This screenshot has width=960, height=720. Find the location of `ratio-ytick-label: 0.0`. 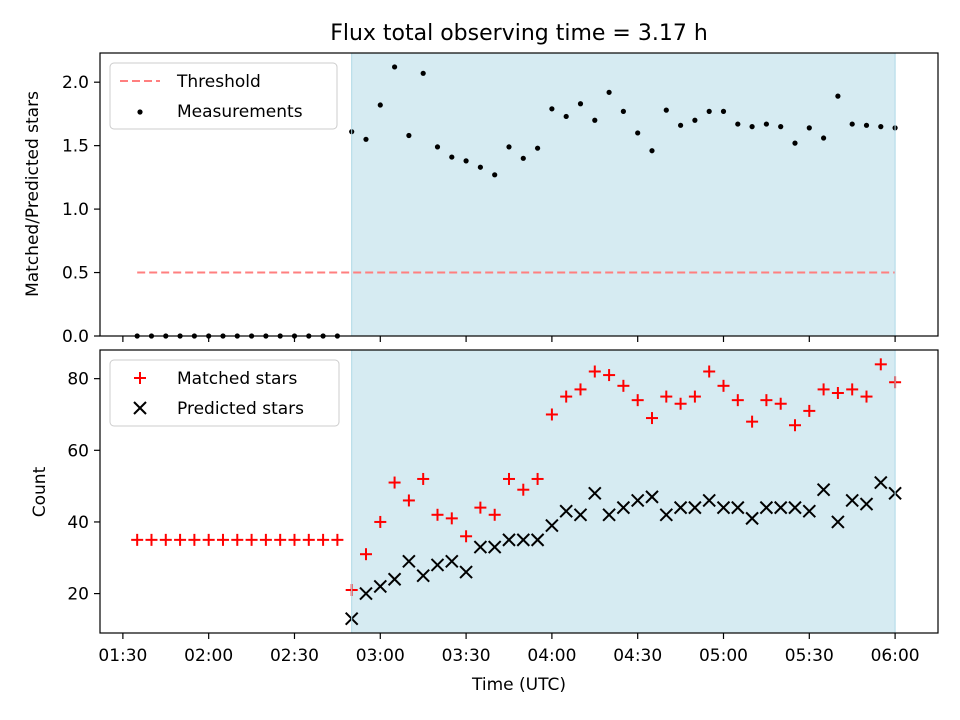

ratio-ytick-label: 0.0 is located at coordinates (75, 337).